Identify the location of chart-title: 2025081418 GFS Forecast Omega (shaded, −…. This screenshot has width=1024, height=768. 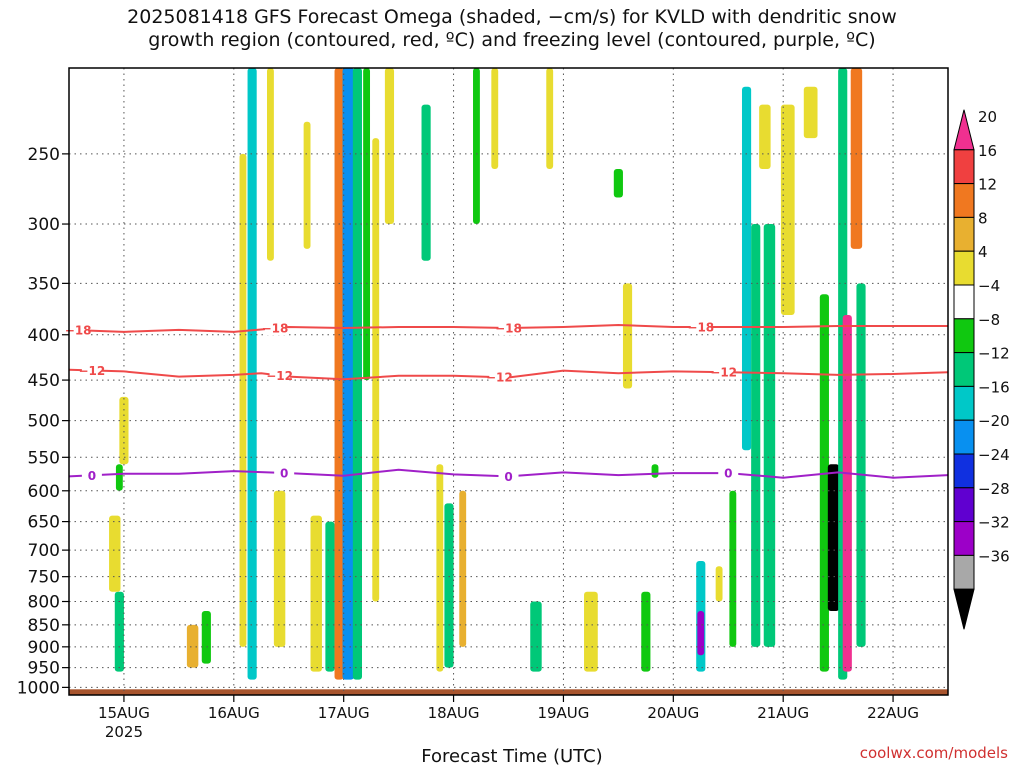
(512, 29).